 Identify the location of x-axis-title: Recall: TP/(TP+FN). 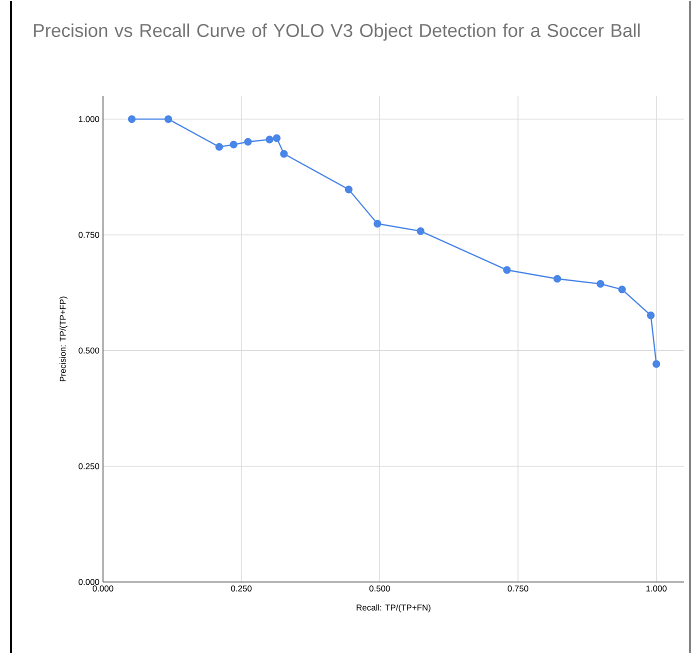
(393, 608).